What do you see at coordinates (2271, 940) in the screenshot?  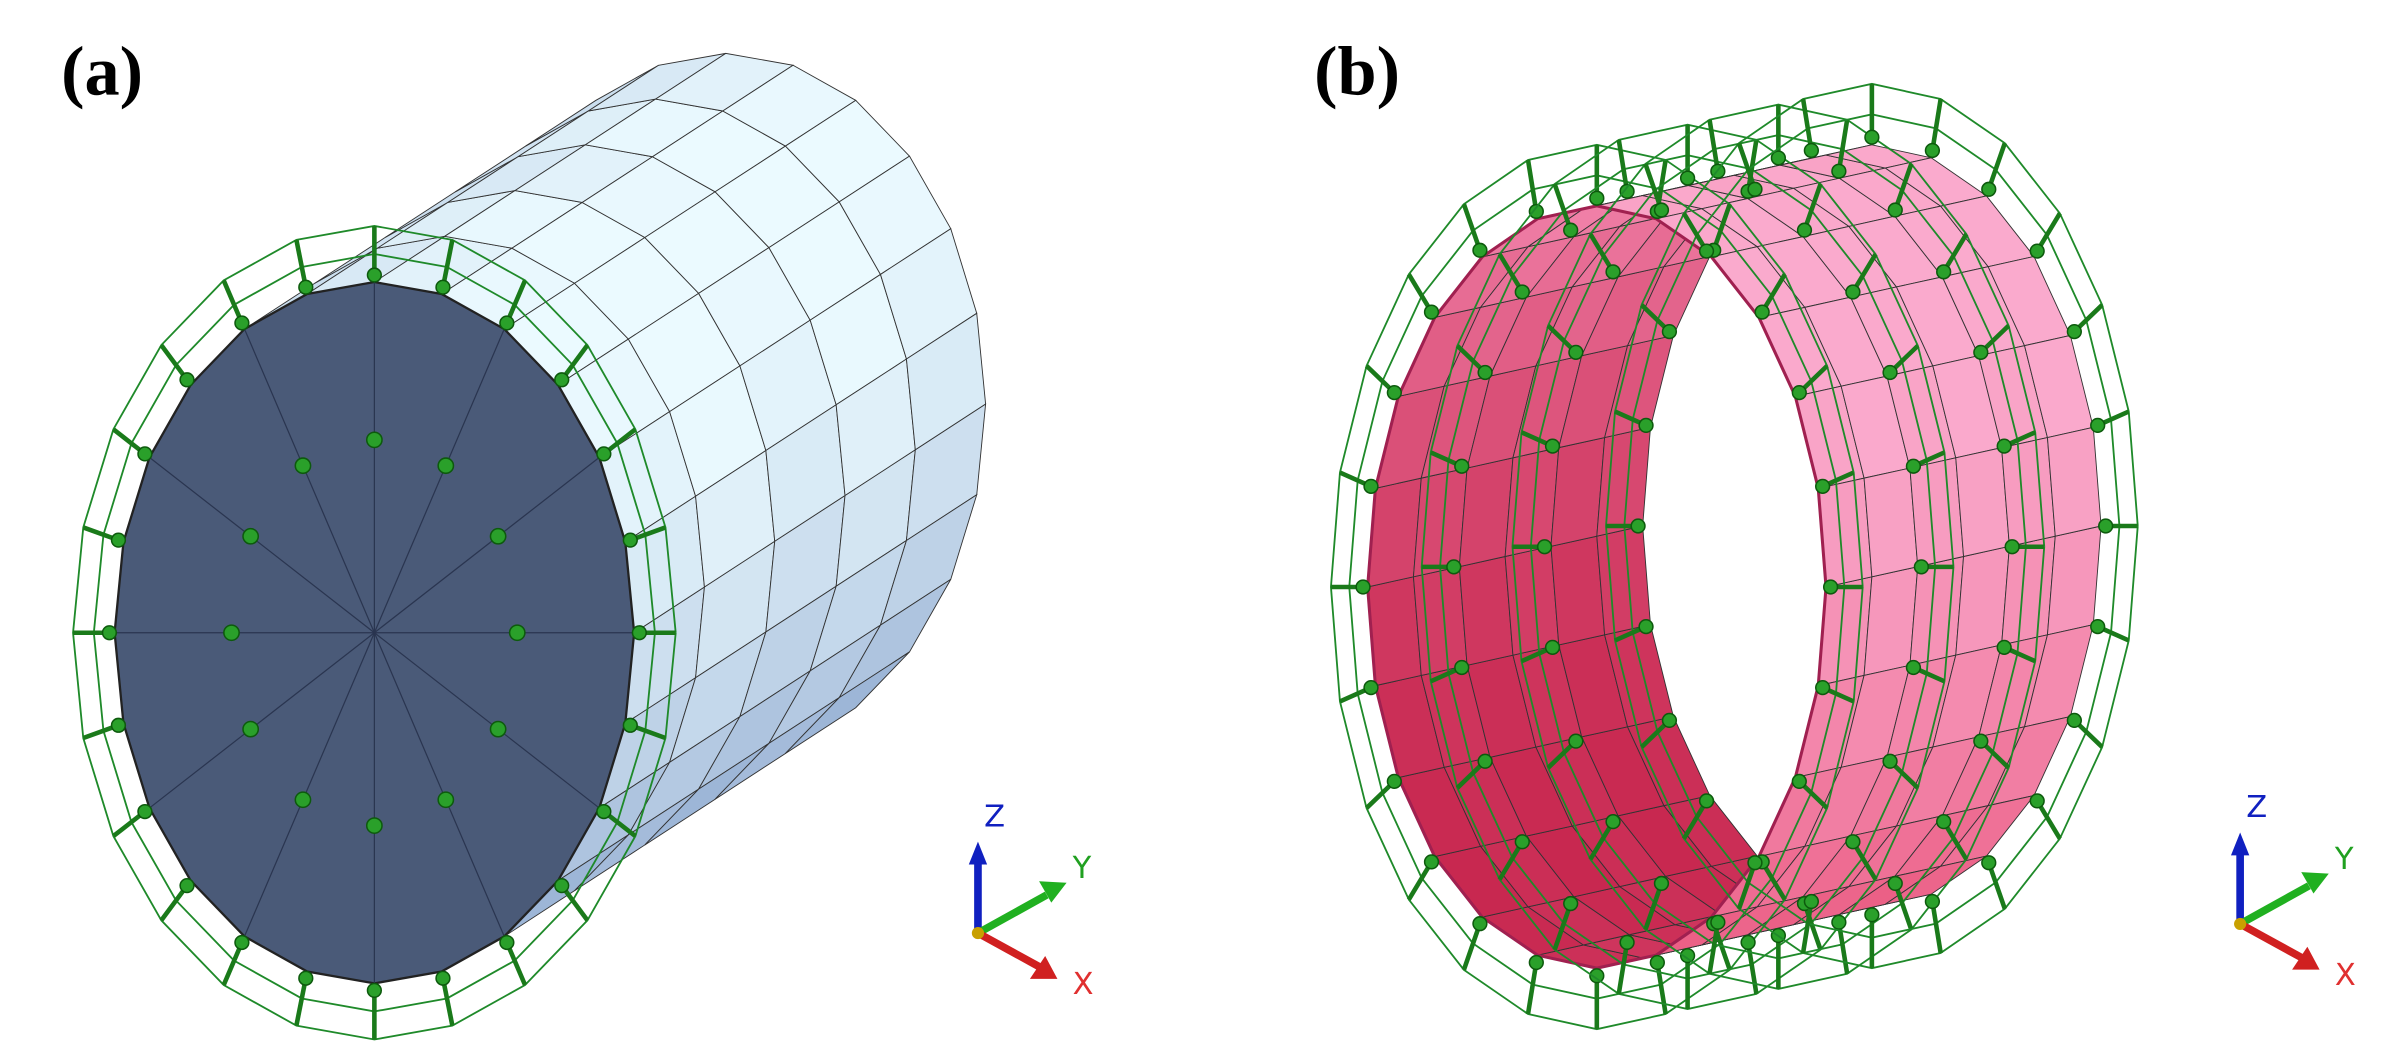 I see `axis-x` at bounding box center [2271, 940].